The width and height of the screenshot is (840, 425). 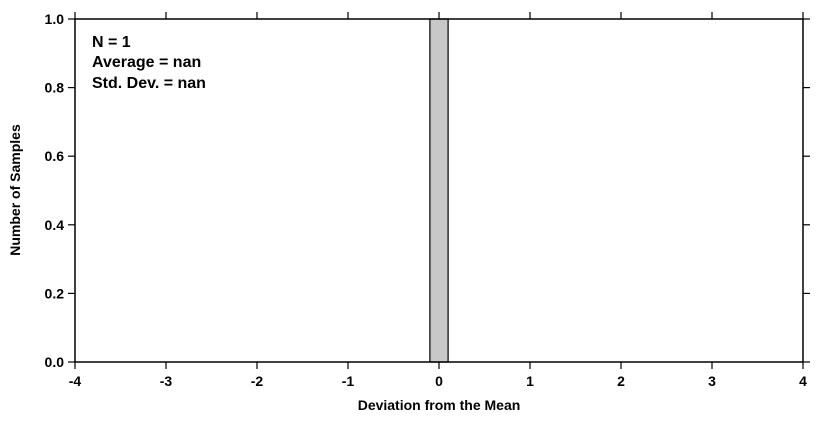 What do you see at coordinates (55, 362) in the screenshot?
I see `y-tick-label: 0.0` at bounding box center [55, 362].